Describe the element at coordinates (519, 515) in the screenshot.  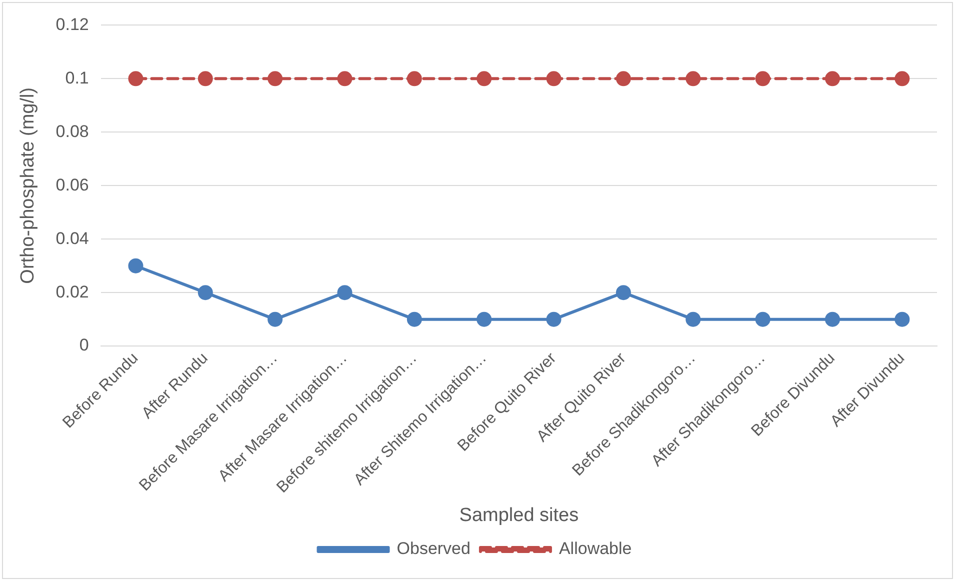
I see `x-axis-title: Sampled sites` at that location.